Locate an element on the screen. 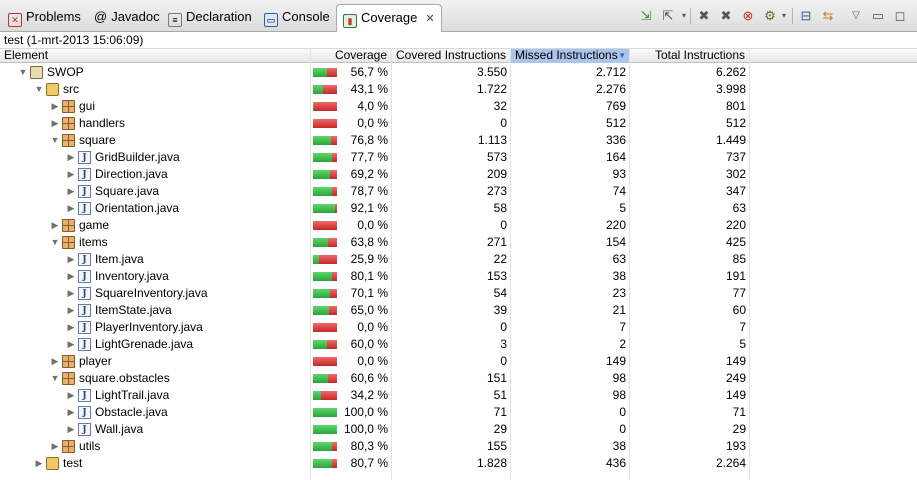 The height and width of the screenshot is (480, 917). close-icon: ✕ is located at coordinates (430, 19).